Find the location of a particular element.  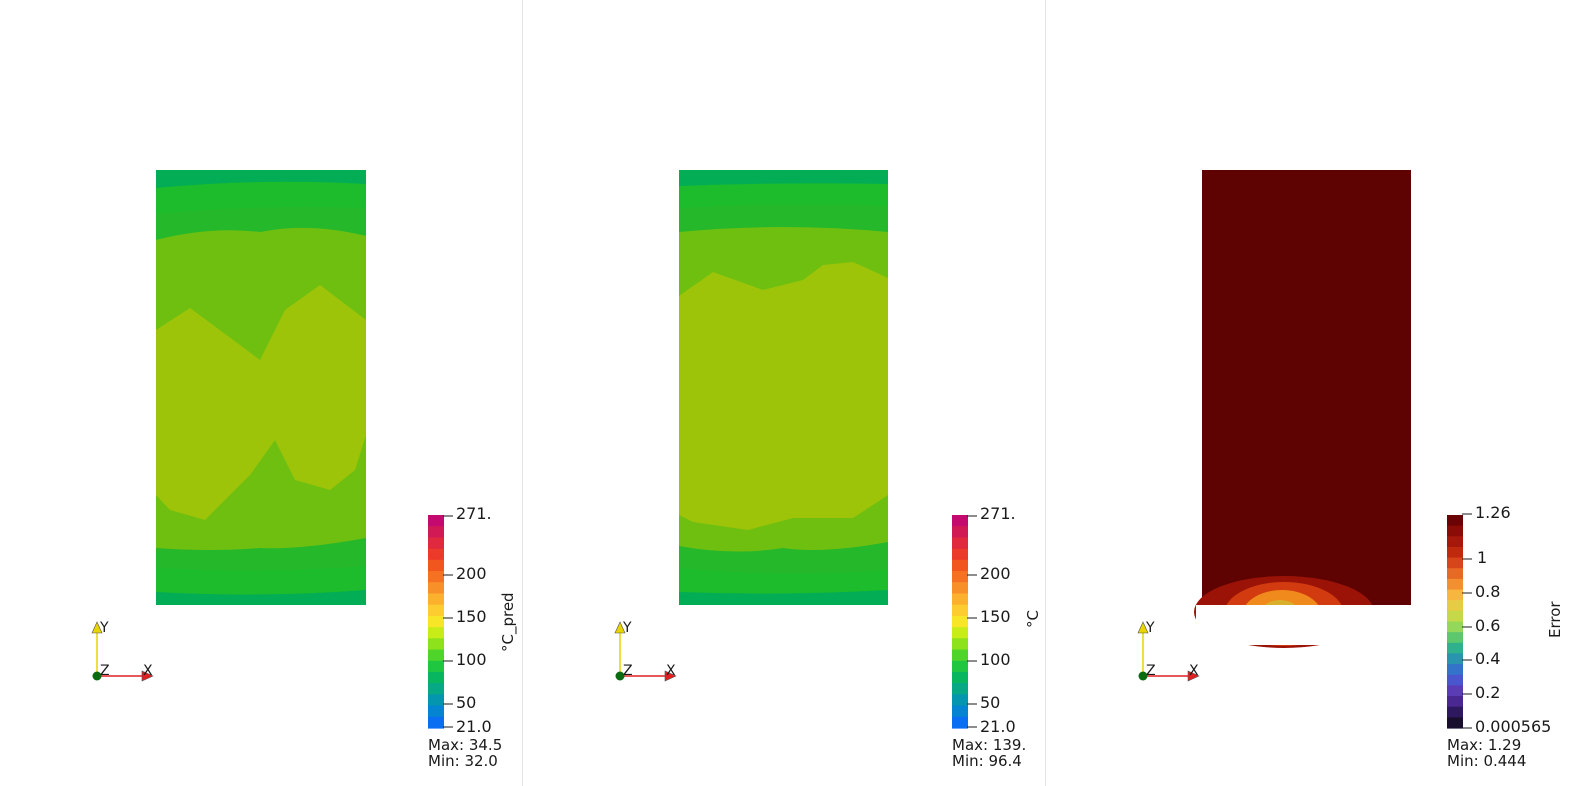

colorbar-tick-label: 1 is located at coordinates (1482, 557).